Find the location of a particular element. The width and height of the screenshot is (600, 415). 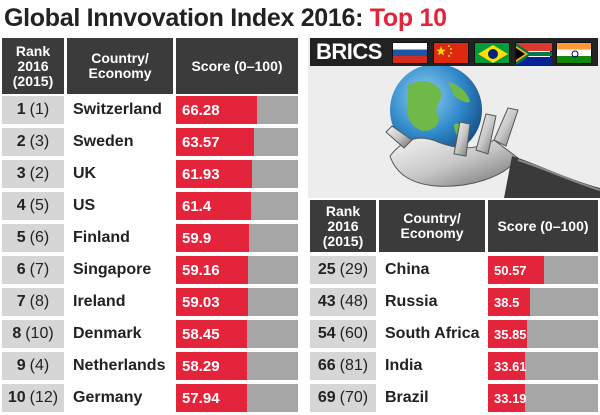

brics-rank-header-line1: Rank is located at coordinates (343, 210).